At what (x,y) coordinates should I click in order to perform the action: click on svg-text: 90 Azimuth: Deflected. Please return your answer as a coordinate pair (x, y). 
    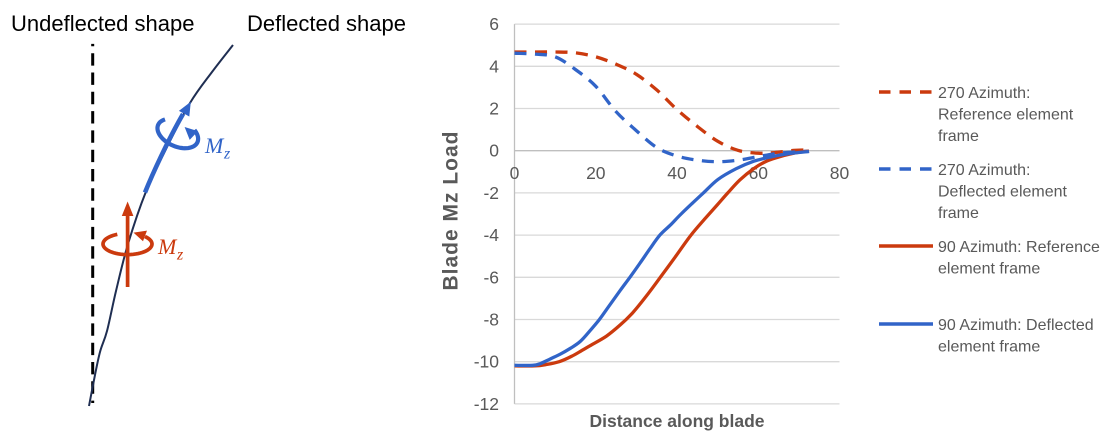
    Looking at the image, I should click on (1016, 325).